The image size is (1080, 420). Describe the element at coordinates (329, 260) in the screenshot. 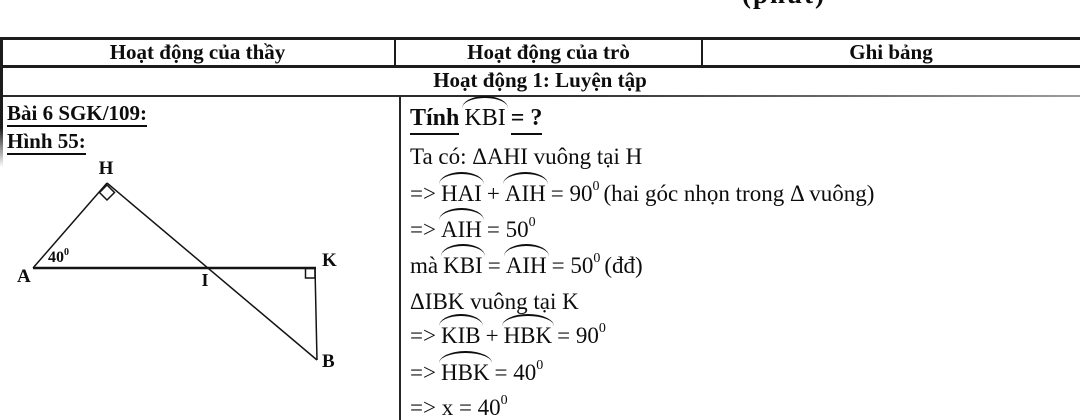

I see `point-label-K: K` at that location.